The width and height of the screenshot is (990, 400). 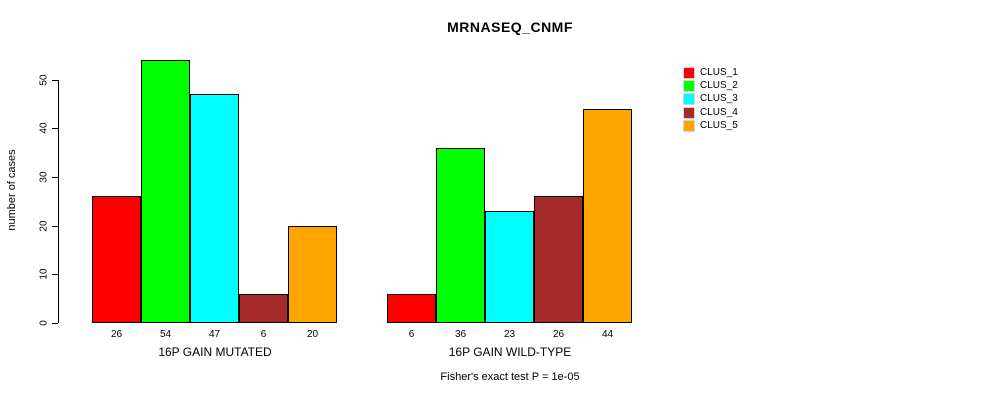 What do you see at coordinates (165, 334) in the screenshot?
I see `bar-value-label: 54` at bounding box center [165, 334].